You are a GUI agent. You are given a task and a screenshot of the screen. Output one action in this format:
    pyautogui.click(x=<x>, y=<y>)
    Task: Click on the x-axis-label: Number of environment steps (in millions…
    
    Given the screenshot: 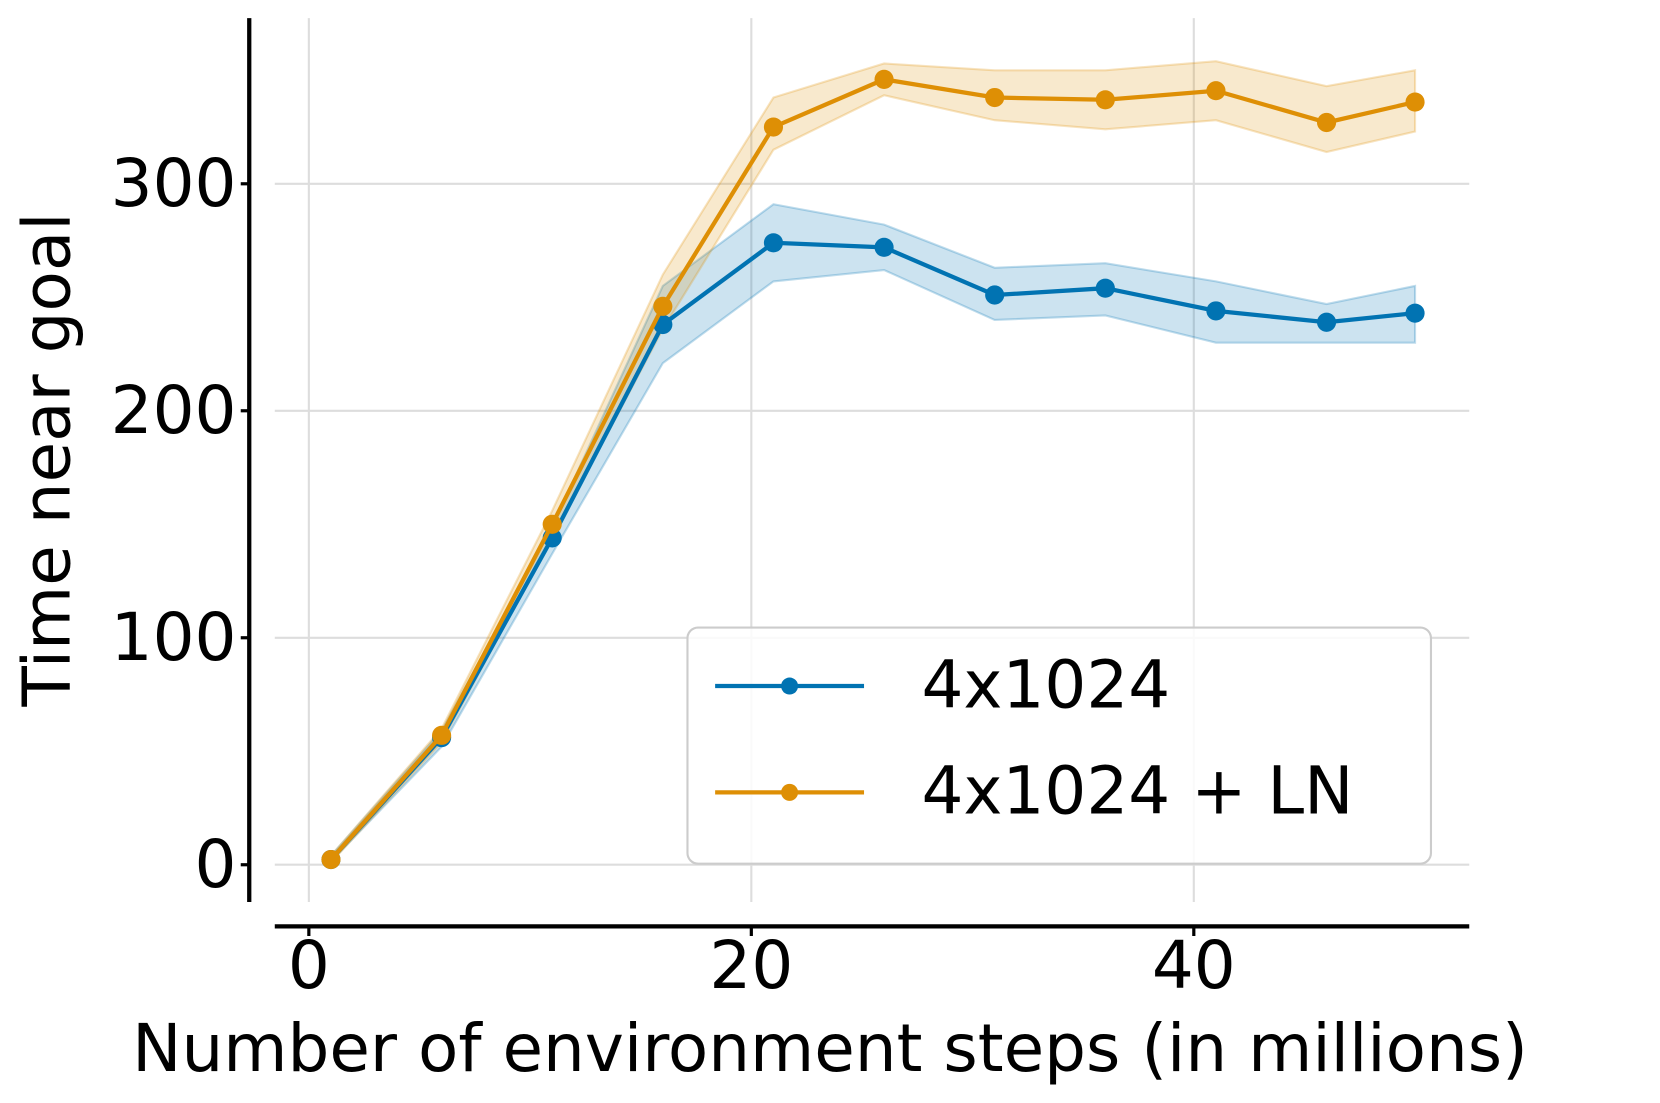 What is the action you would take?
    pyautogui.click(x=830, y=1048)
    